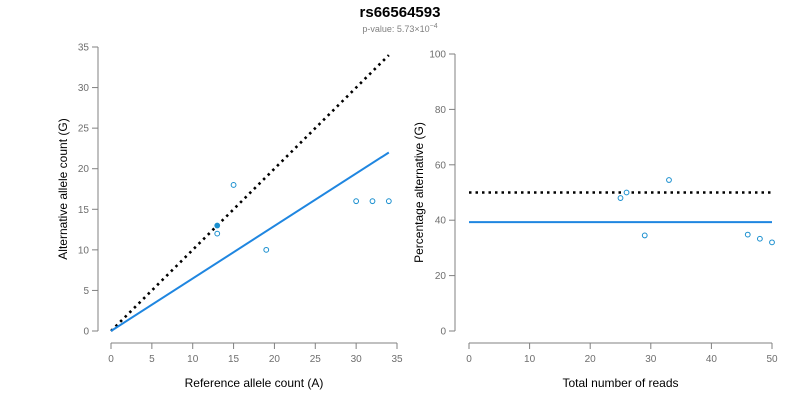  What do you see at coordinates (422, 29) in the screenshot?
I see `p-value-times: ×10` at bounding box center [422, 29].